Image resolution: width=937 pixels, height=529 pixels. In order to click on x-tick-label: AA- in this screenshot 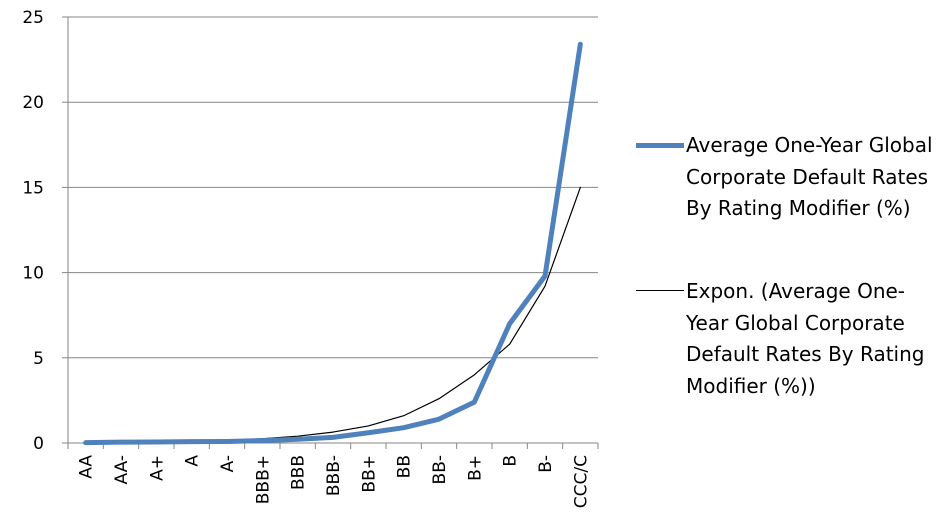, I will do `click(122, 470)`.